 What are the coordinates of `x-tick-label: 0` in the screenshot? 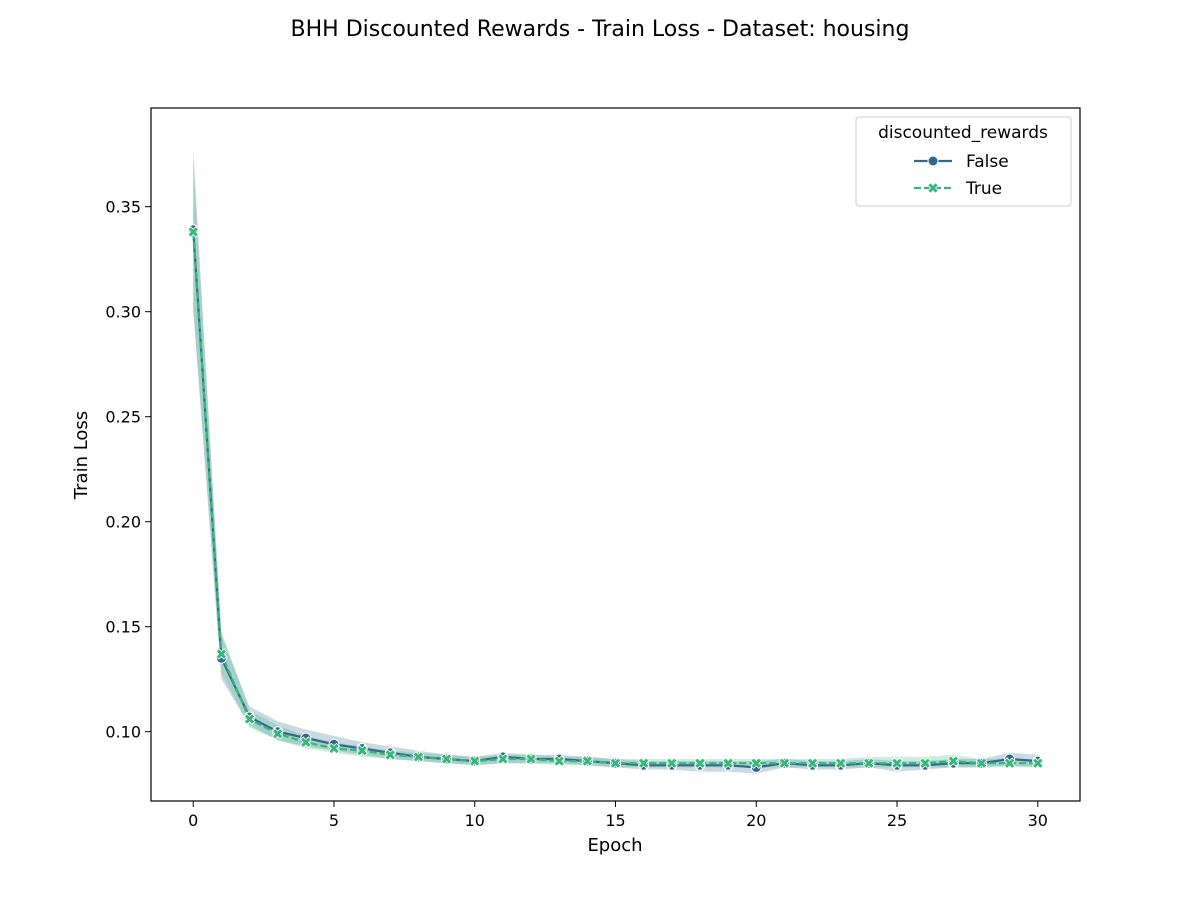 It's located at (193, 820).